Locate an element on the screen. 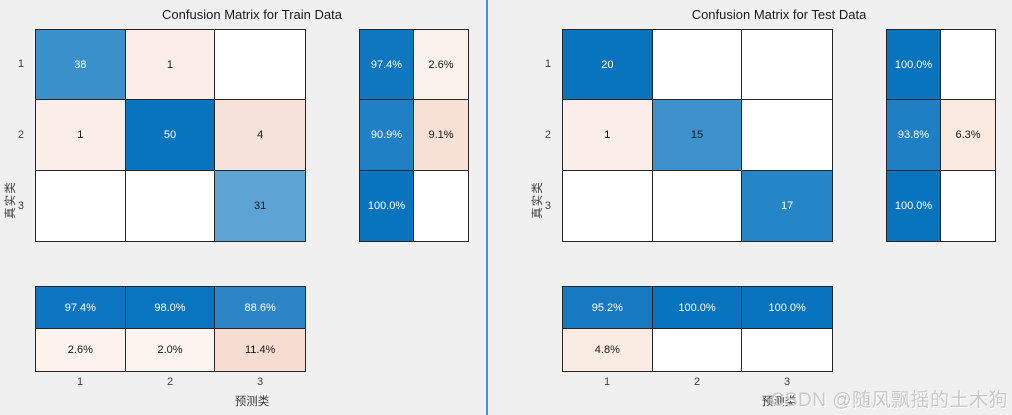 The height and width of the screenshot is (415, 1012). column-summary-grid: 97.4% 98.0% 88.6% 2.6% 2.0% 11.4% is located at coordinates (170, 329).